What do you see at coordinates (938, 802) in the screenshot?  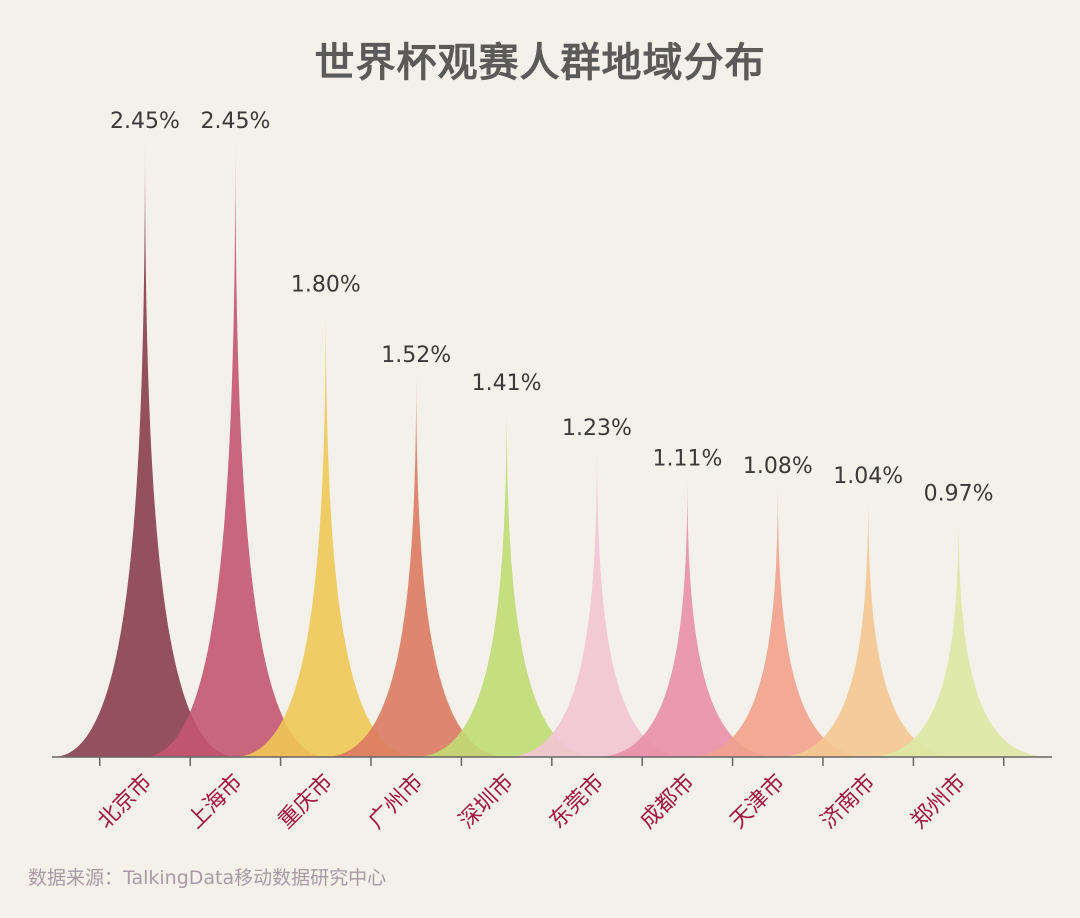 I see `x-tick-label-10: 郑州市` at bounding box center [938, 802].